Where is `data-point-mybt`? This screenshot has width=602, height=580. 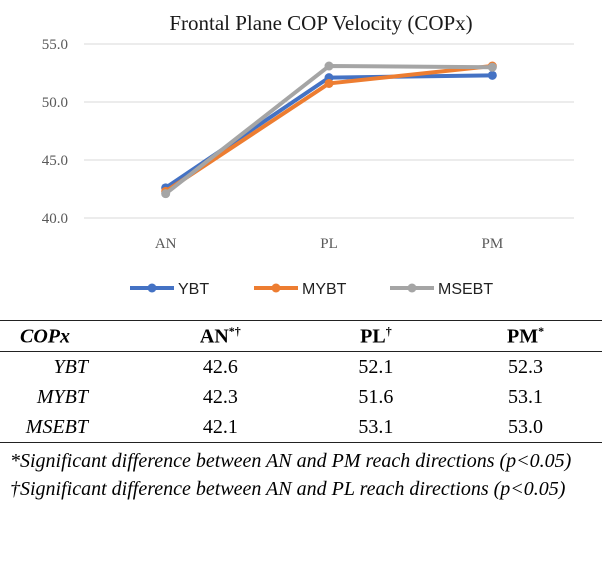 data-point-mybt is located at coordinates (329, 83).